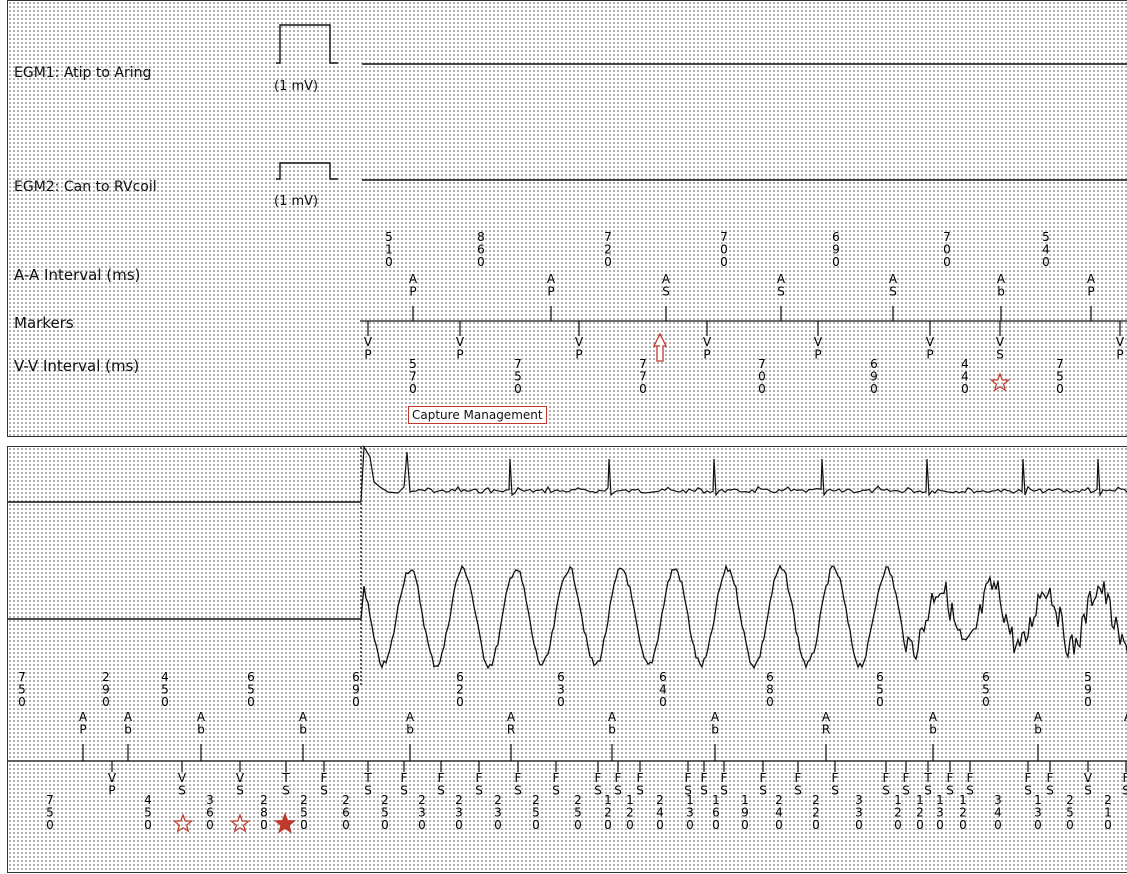  Describe the element at coordinates (836, 250) in the screenshot. I see `aa-interval-top-4-char: 9` at that location.